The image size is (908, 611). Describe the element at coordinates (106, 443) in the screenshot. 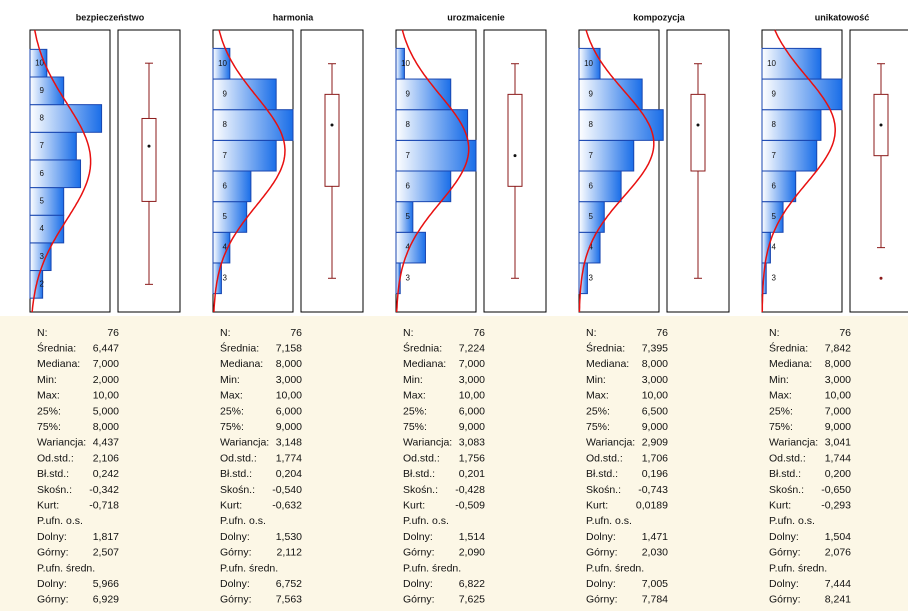

I see `stat-value: 4,437` at that location.